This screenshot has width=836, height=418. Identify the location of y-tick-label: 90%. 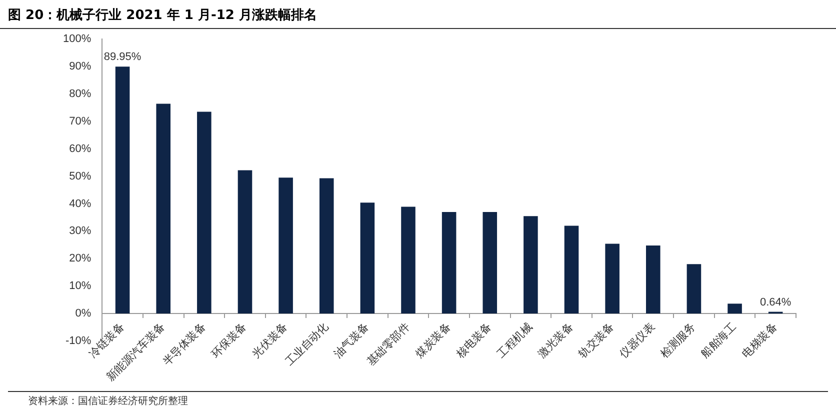
(80, 66).